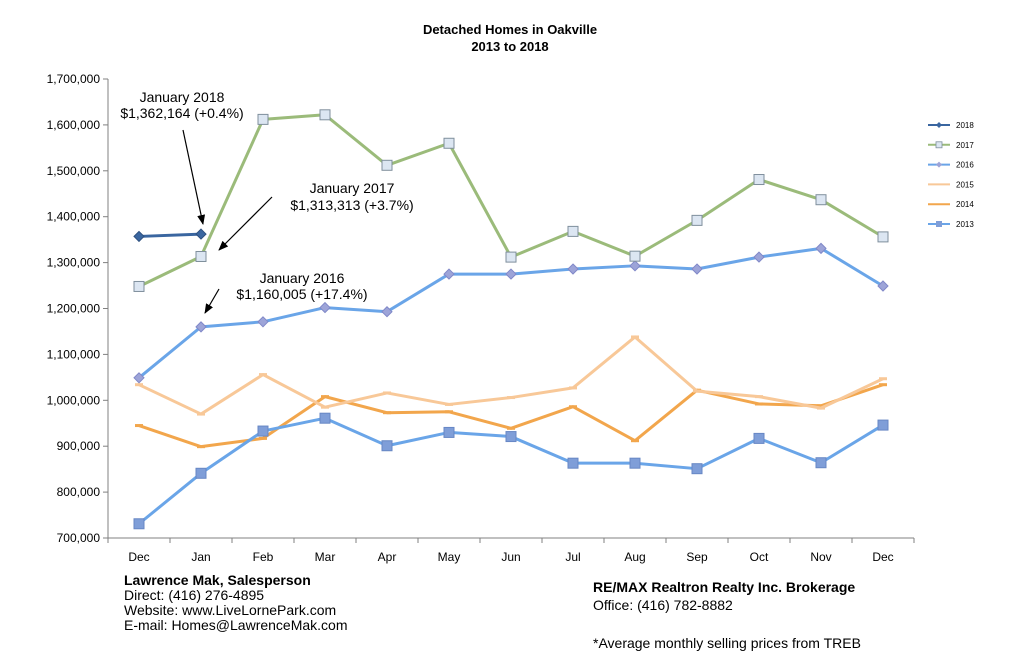  Describe the element at coordinates (951, 165) in the screenshot. I see `legend-item-2016: 2016` at that location.